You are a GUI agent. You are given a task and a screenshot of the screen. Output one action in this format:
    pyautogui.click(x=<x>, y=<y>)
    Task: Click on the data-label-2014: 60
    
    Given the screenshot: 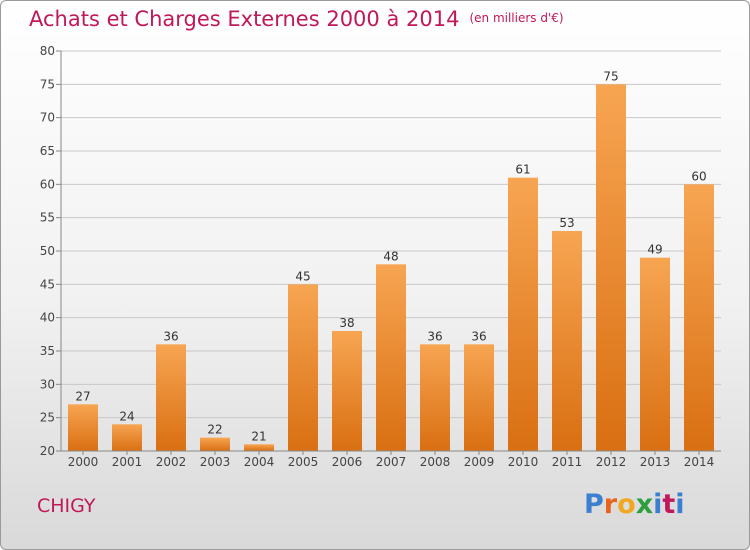 What is the action you would take?
    pyautogui.click(x=698, y=176)
    